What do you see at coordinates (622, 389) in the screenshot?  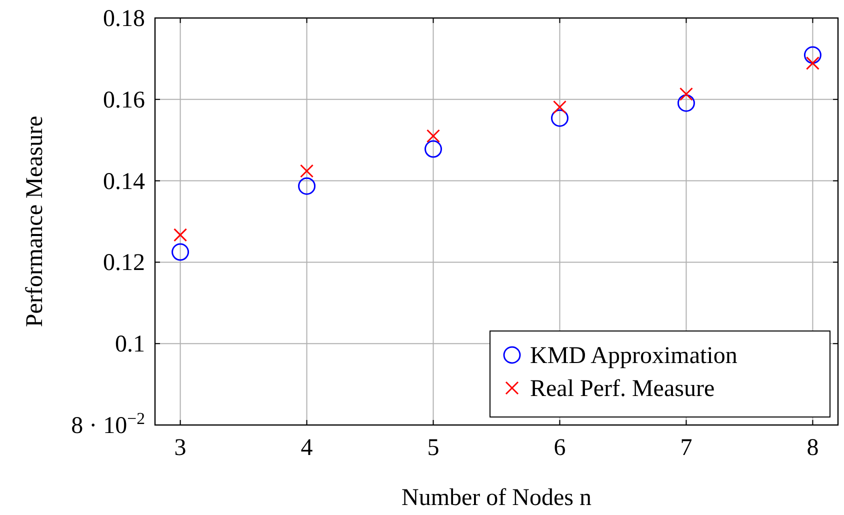 I see `legend-label: Real Perf. Measure` at bounding box center [622, 389].